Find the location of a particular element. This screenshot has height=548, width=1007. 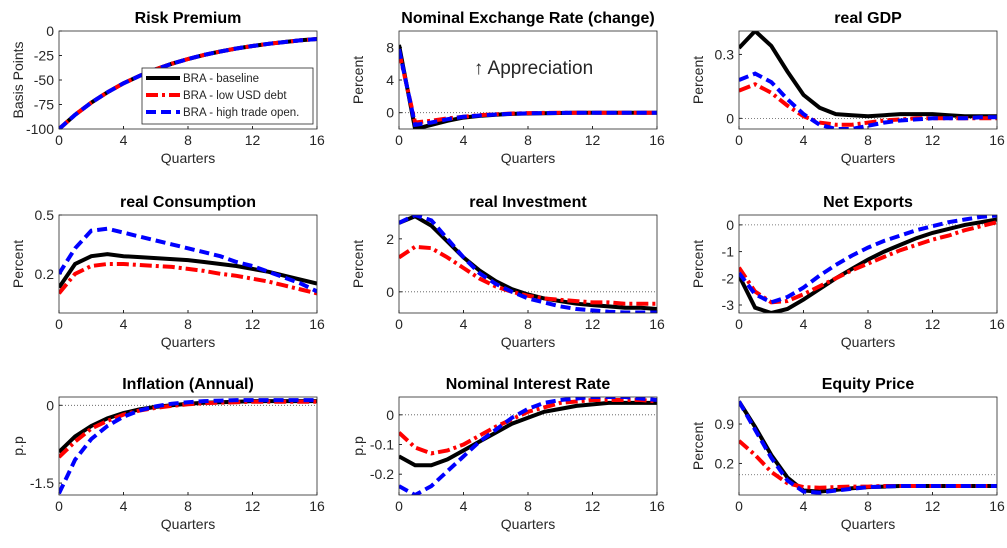

subplot: Equity Price Quarters Percent 0 4 8 12 16 0.2 0.9 is located at coordinates (847, 454).